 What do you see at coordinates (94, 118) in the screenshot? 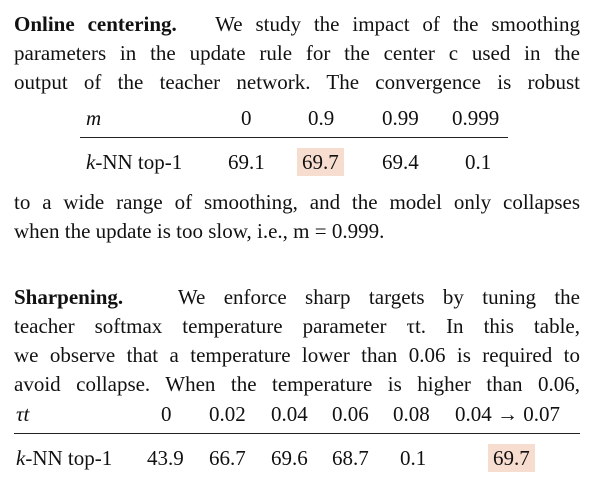
I see `table-header-label: m` at bounding box center [94, 118].